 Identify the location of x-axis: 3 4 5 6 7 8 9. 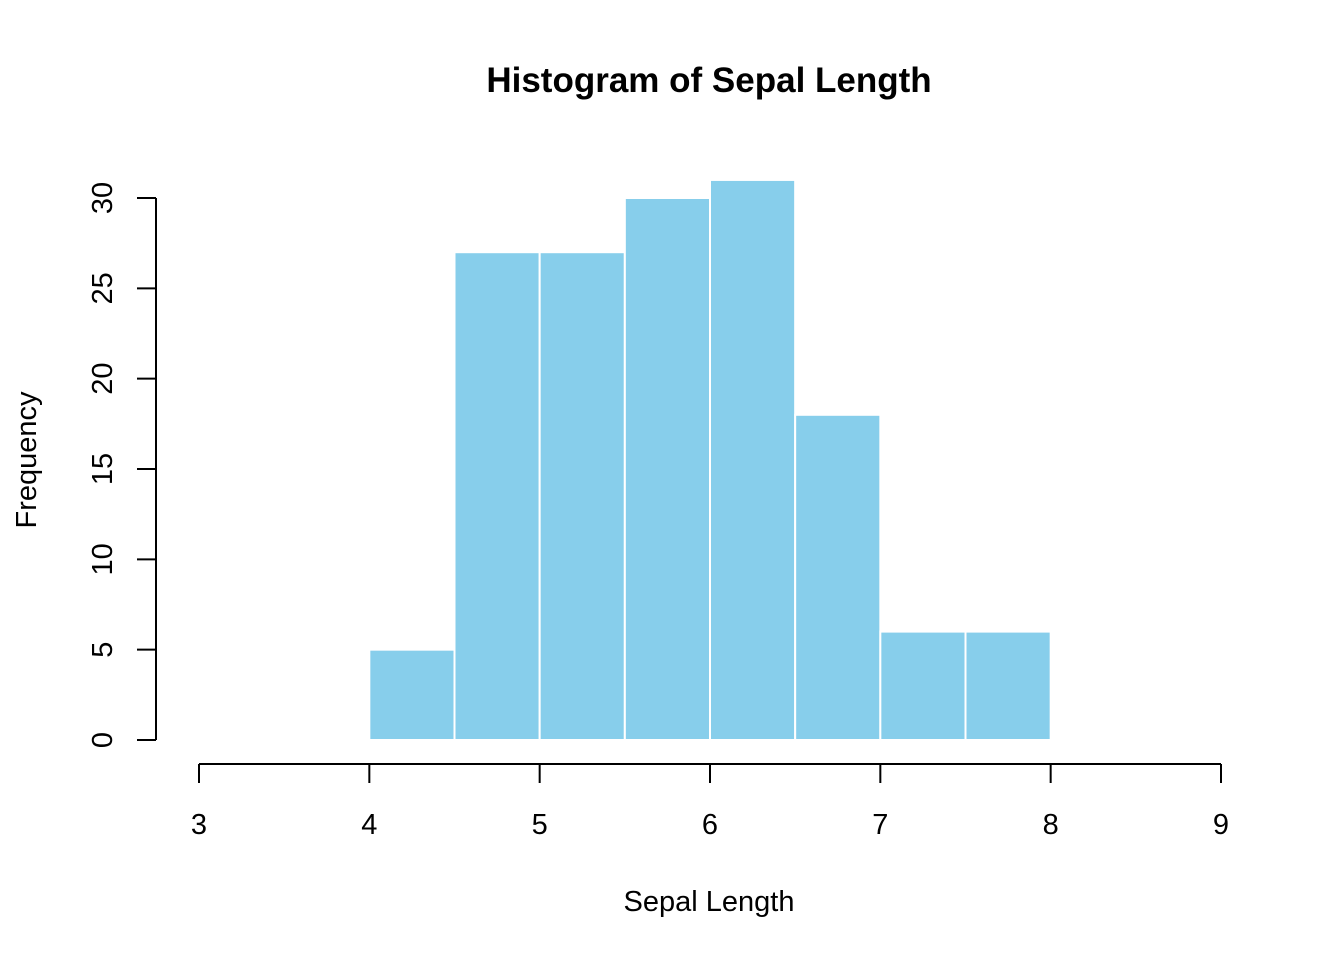
(710, 802).